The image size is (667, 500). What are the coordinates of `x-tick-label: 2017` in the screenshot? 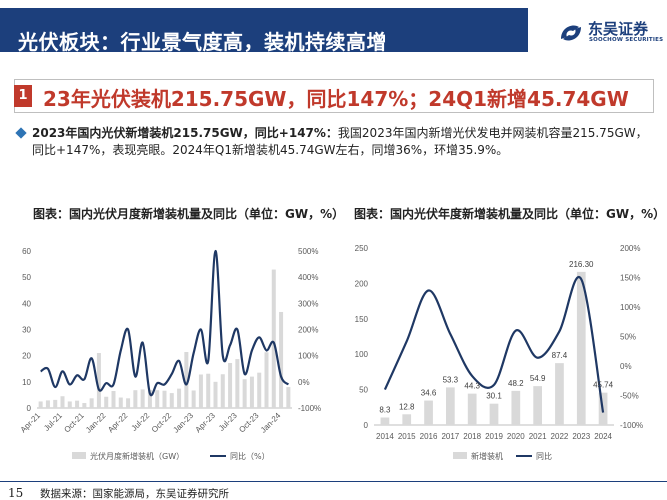 It's located at (450, 436).